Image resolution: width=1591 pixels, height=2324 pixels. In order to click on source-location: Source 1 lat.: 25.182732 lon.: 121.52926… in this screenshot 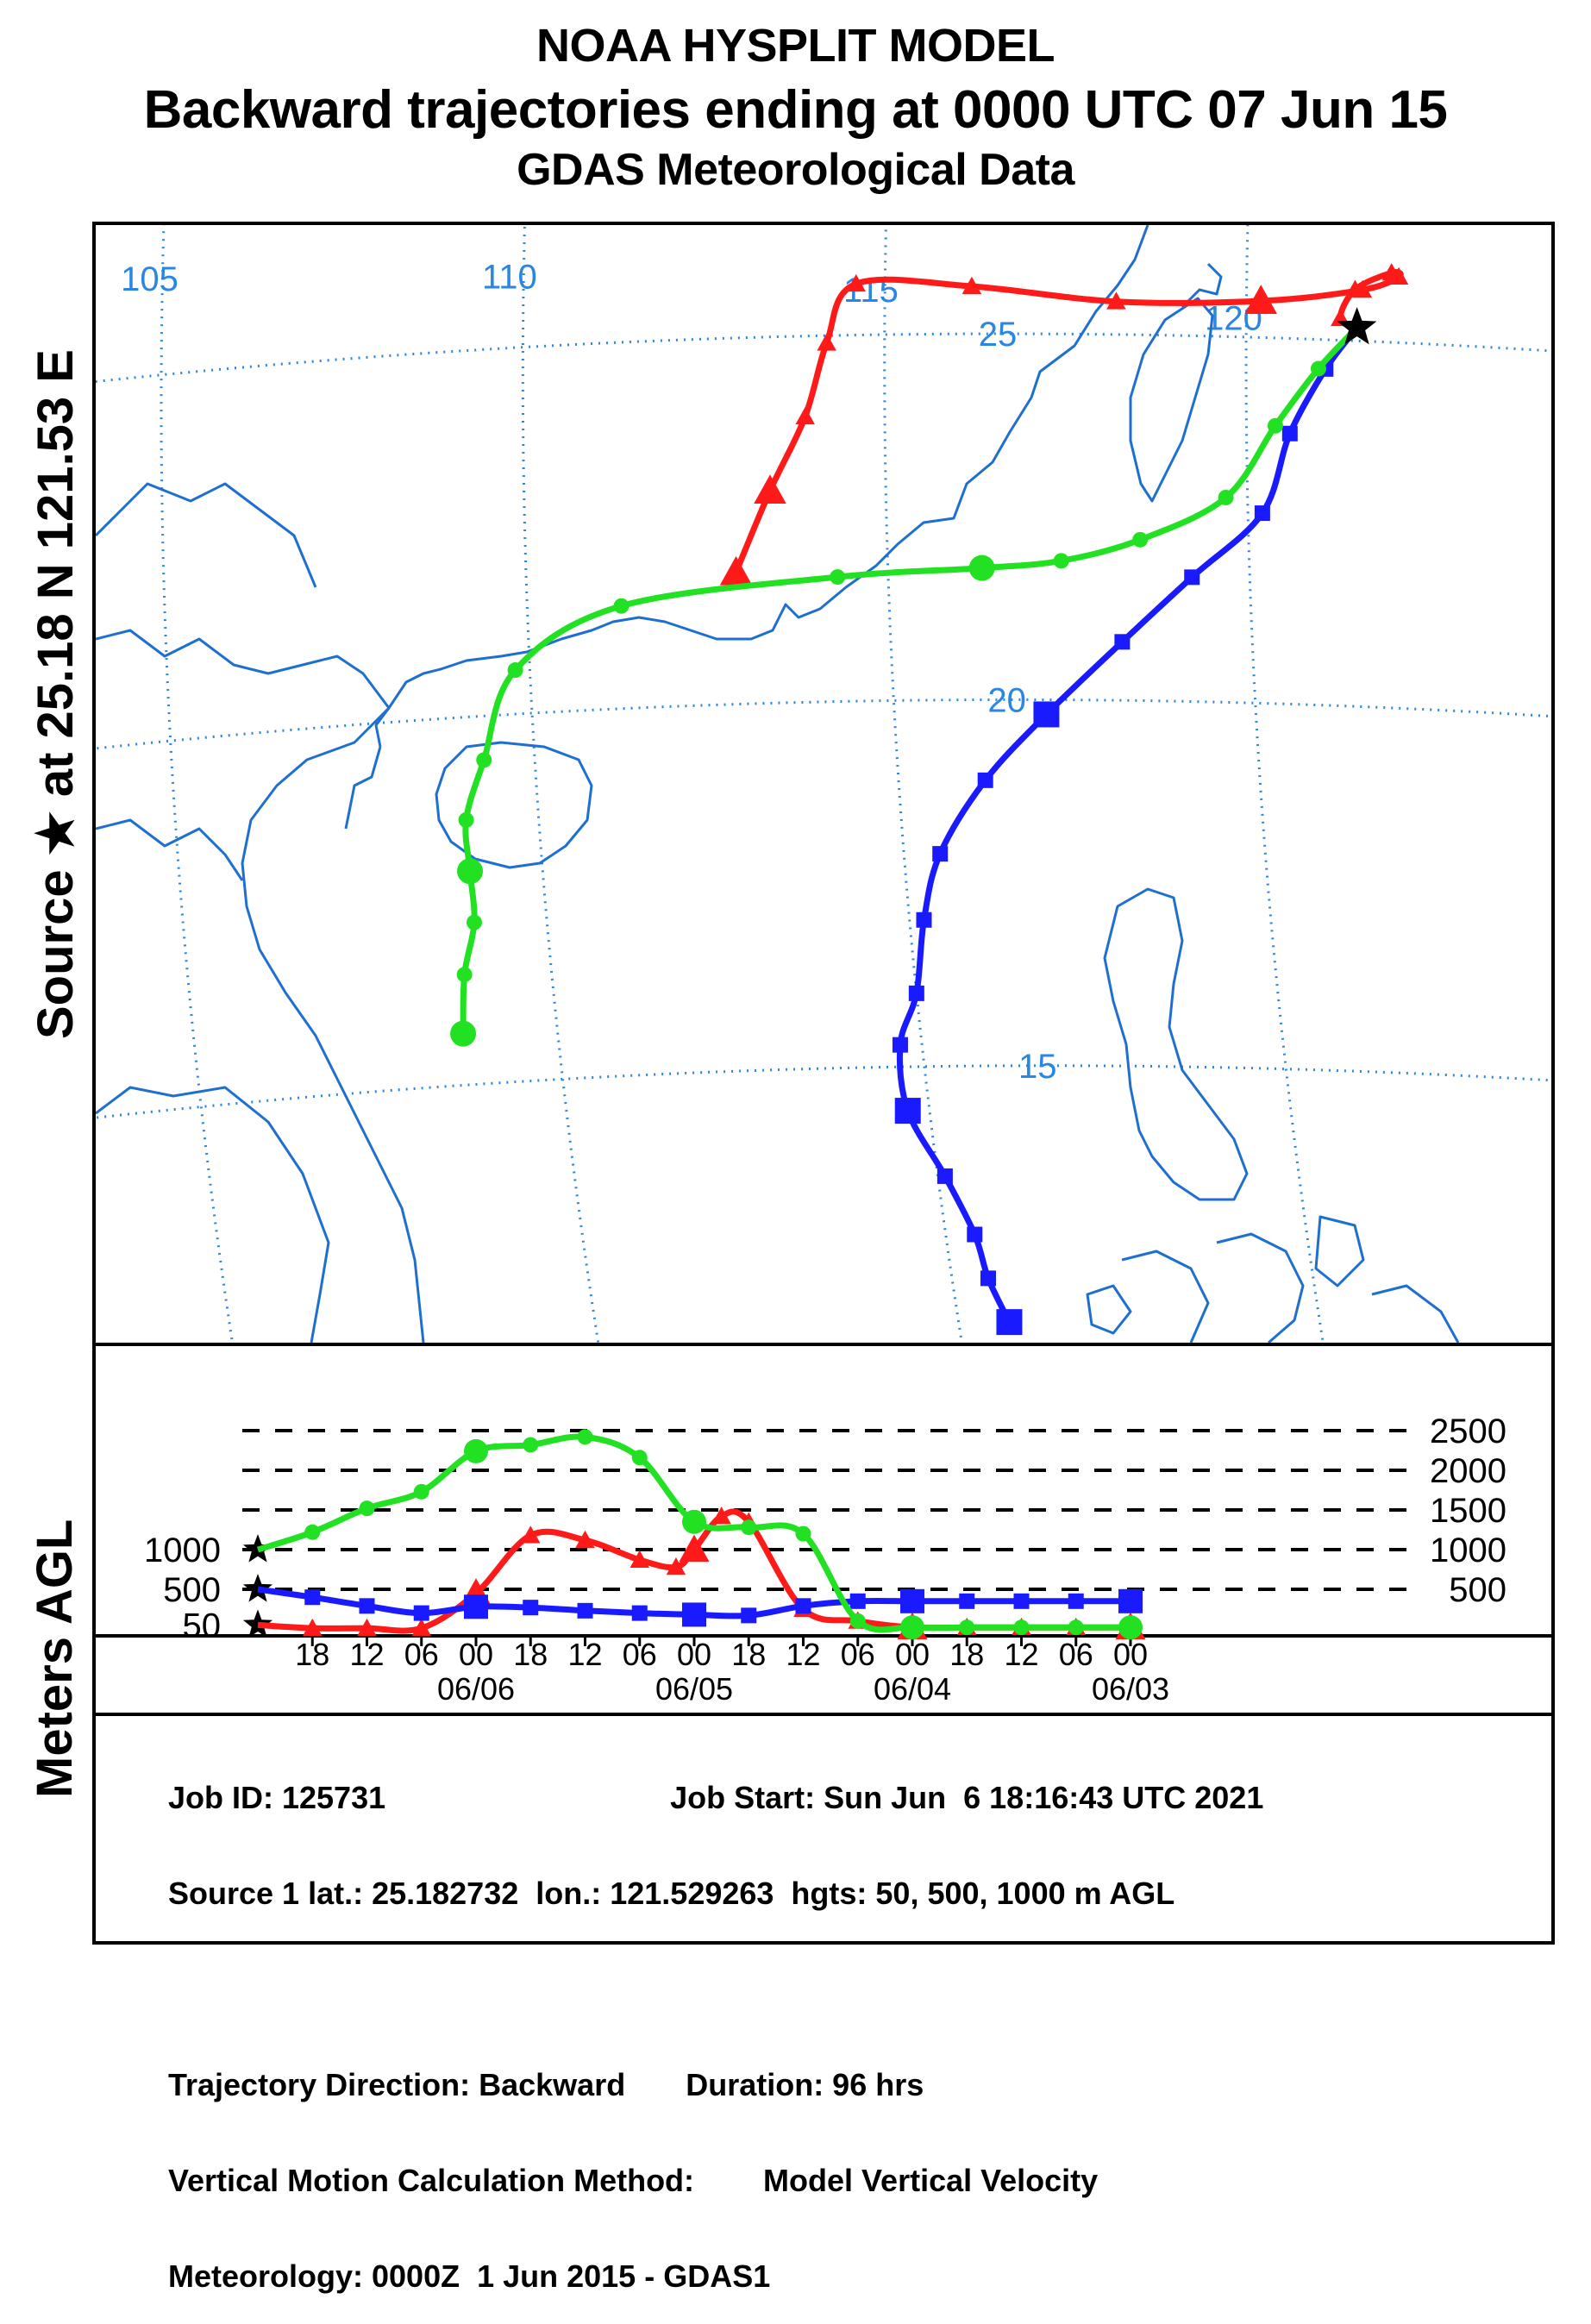, I will do `click(672, 1893)`.